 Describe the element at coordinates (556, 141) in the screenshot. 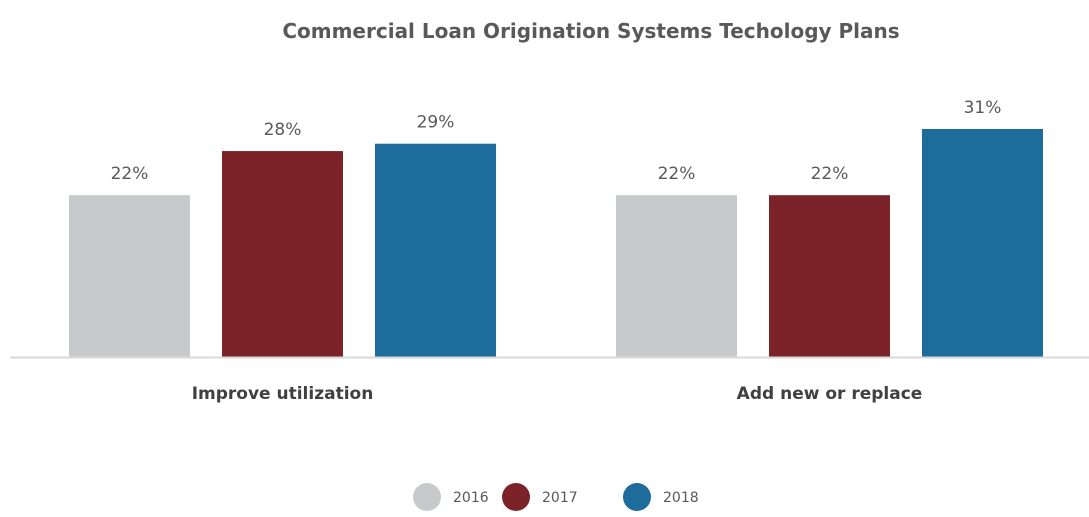

I see `value-labels-layer: 22% 28% 29% 22% 22% 31%` at that location.